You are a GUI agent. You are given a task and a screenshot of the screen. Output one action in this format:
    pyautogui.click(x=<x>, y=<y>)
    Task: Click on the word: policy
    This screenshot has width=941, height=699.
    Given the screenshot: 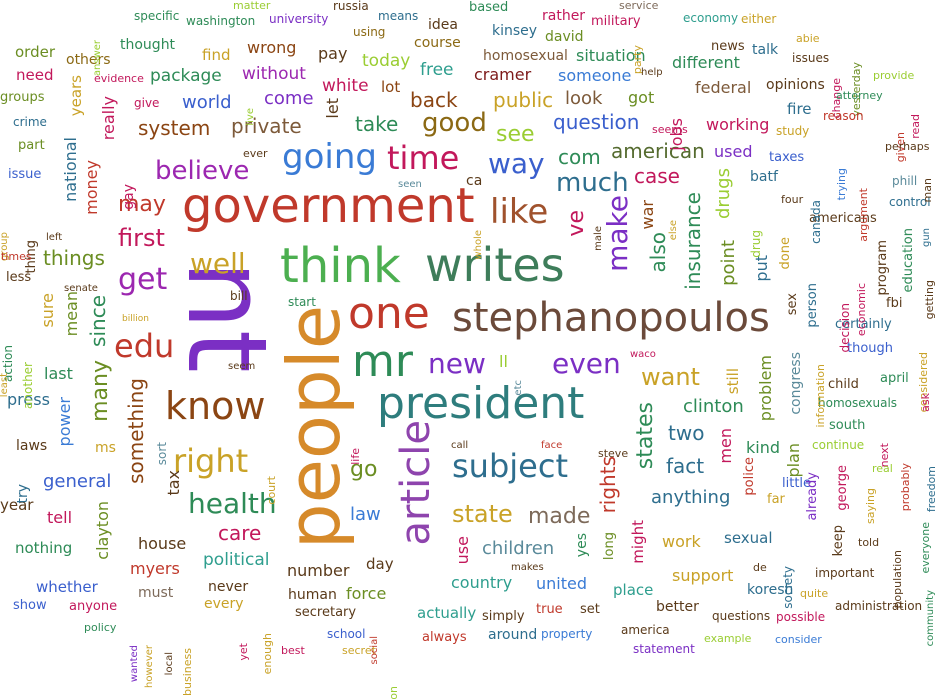 What is the action you would take?
    pyautogui.click(x=100, y=627)
    